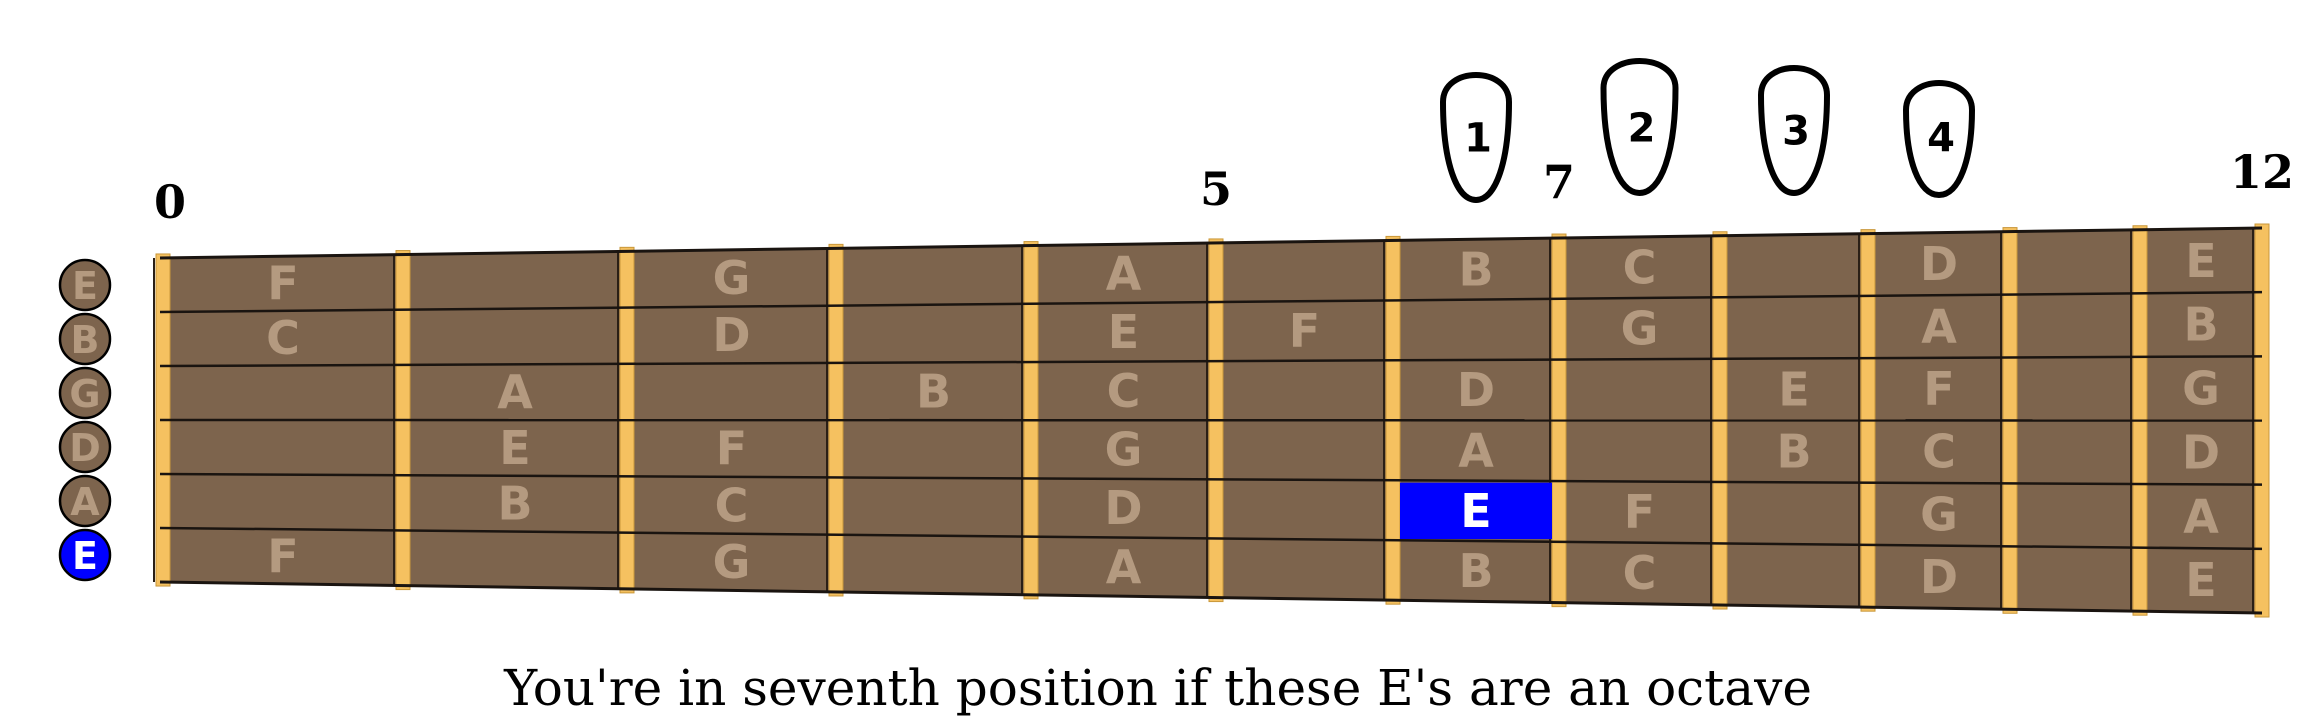 The width and height of the screenshot is (2317, 717). I want to click on open-string-label: B, so click(85, 340).